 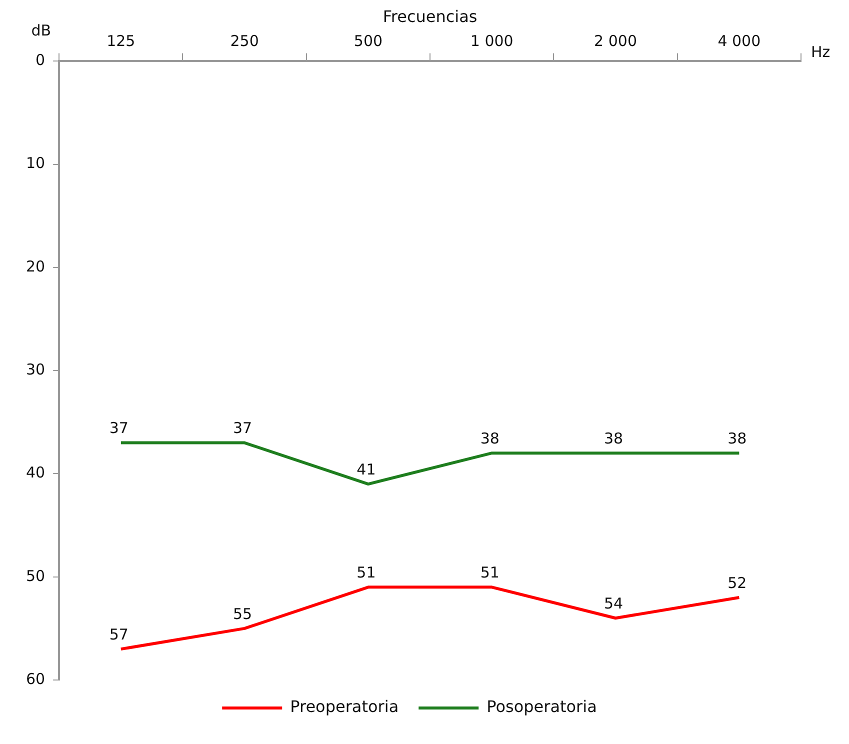 I want to click on x-axis-title: Frecuencias, so click(x=430, y=16).